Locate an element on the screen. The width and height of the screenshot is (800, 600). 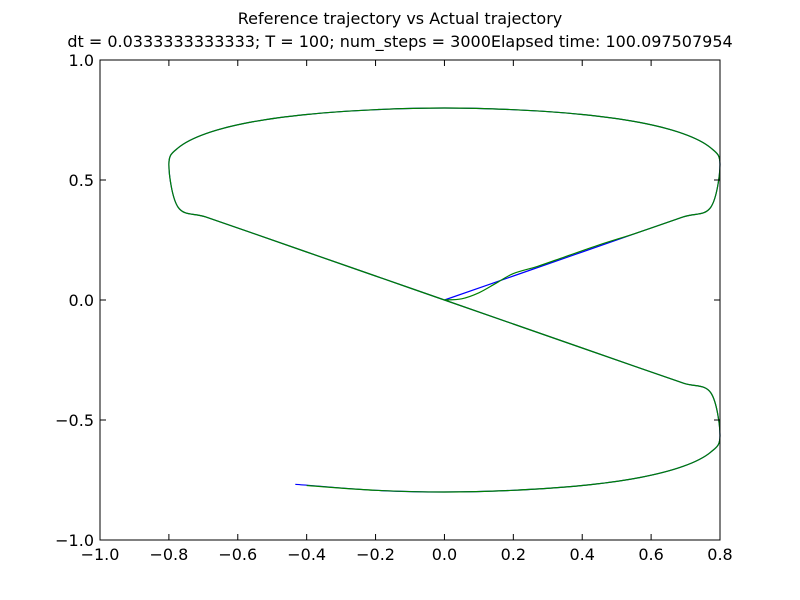
x-tick-label: −0.8 is located at coordinates (168, 554).